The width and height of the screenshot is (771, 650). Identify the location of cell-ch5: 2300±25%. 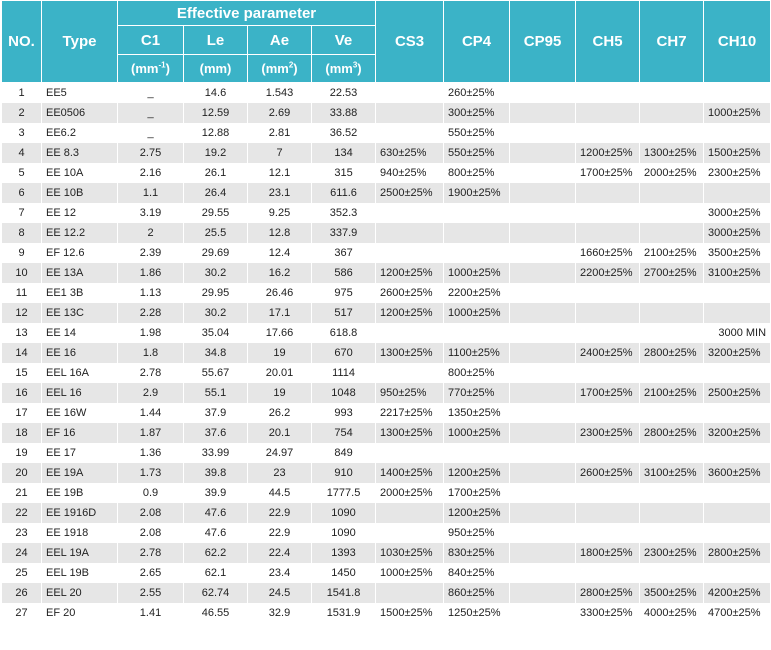
(608, 433).